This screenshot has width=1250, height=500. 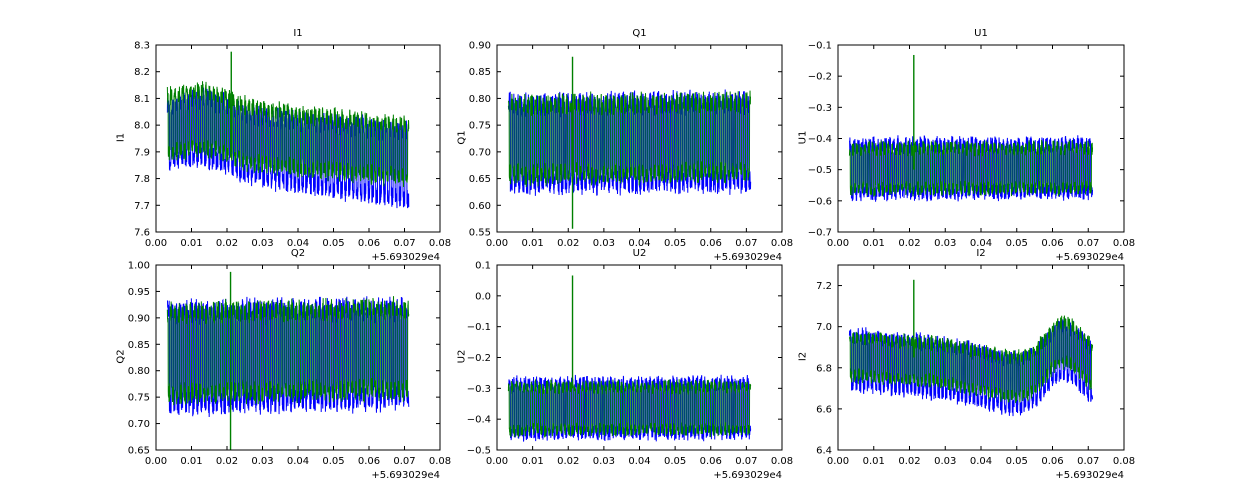 I want to click on panel-title: U2, so click(x=639, y=253).